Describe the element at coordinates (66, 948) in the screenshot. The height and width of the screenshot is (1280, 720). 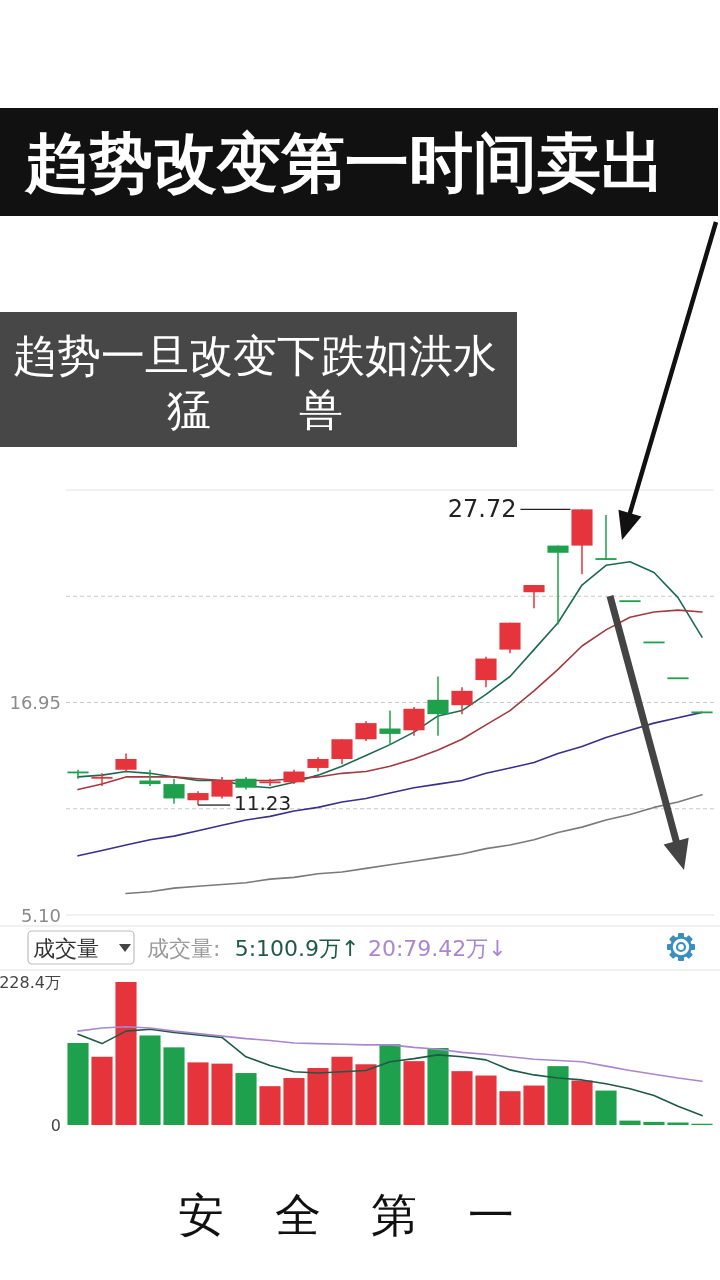
I see `chart-title: 成交量` at that location.